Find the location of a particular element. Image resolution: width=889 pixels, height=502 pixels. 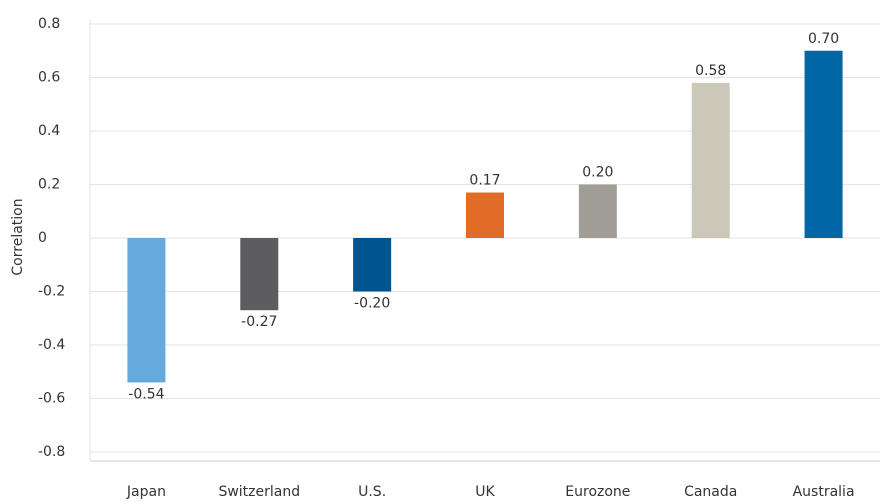

data-label: -0.27 is located at coordinates (259, 322).